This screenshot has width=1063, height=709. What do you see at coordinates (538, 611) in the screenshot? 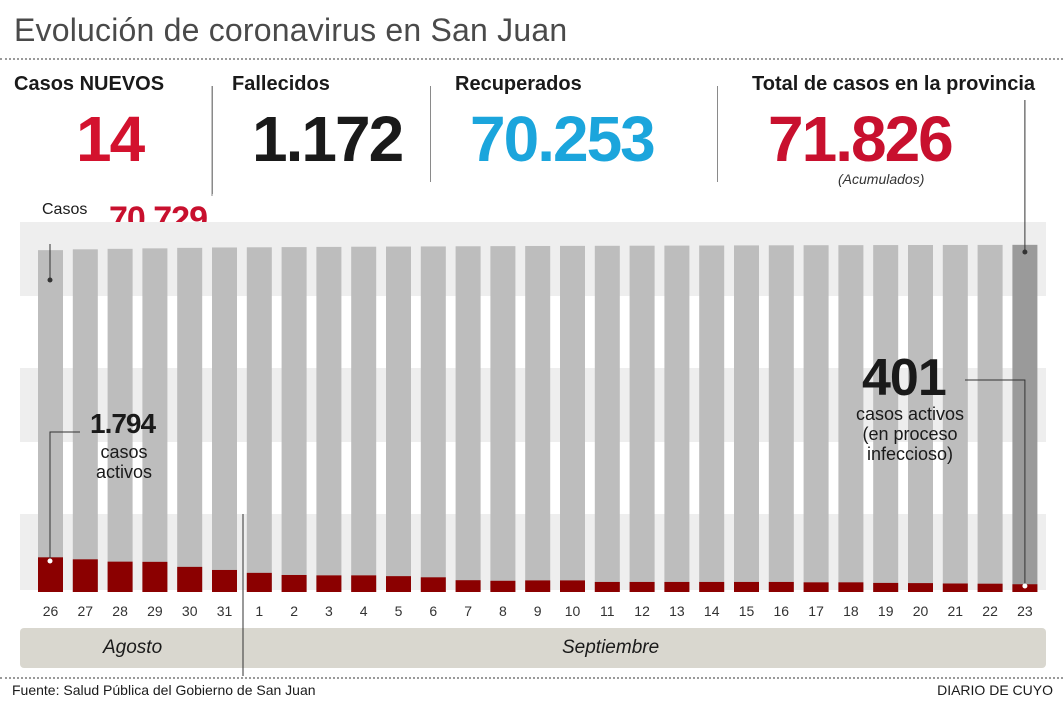
I see `x-tick-label: 9` at bounding box center [538, 611].